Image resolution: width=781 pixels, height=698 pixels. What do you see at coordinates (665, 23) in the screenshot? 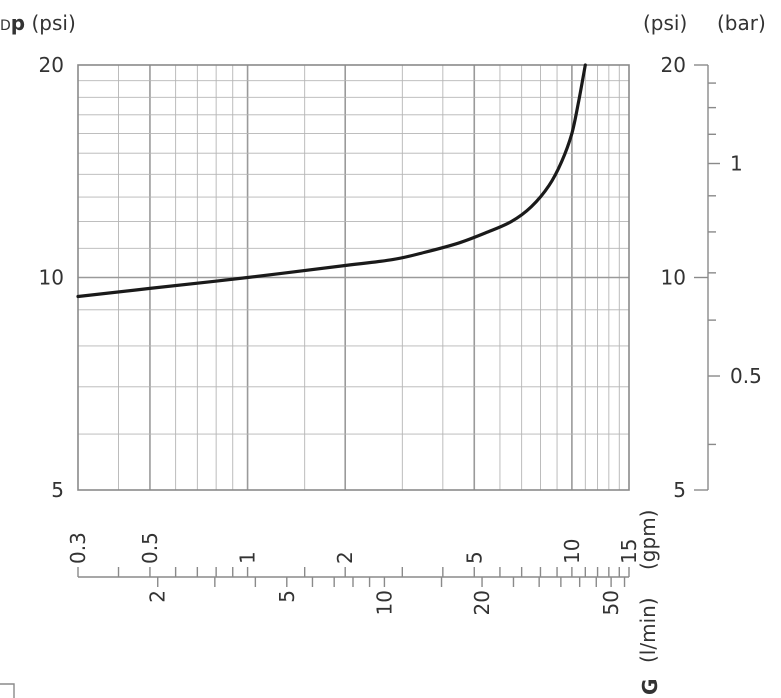
I see `right-psi-label: (psi)` at bounding box center [665, 23].